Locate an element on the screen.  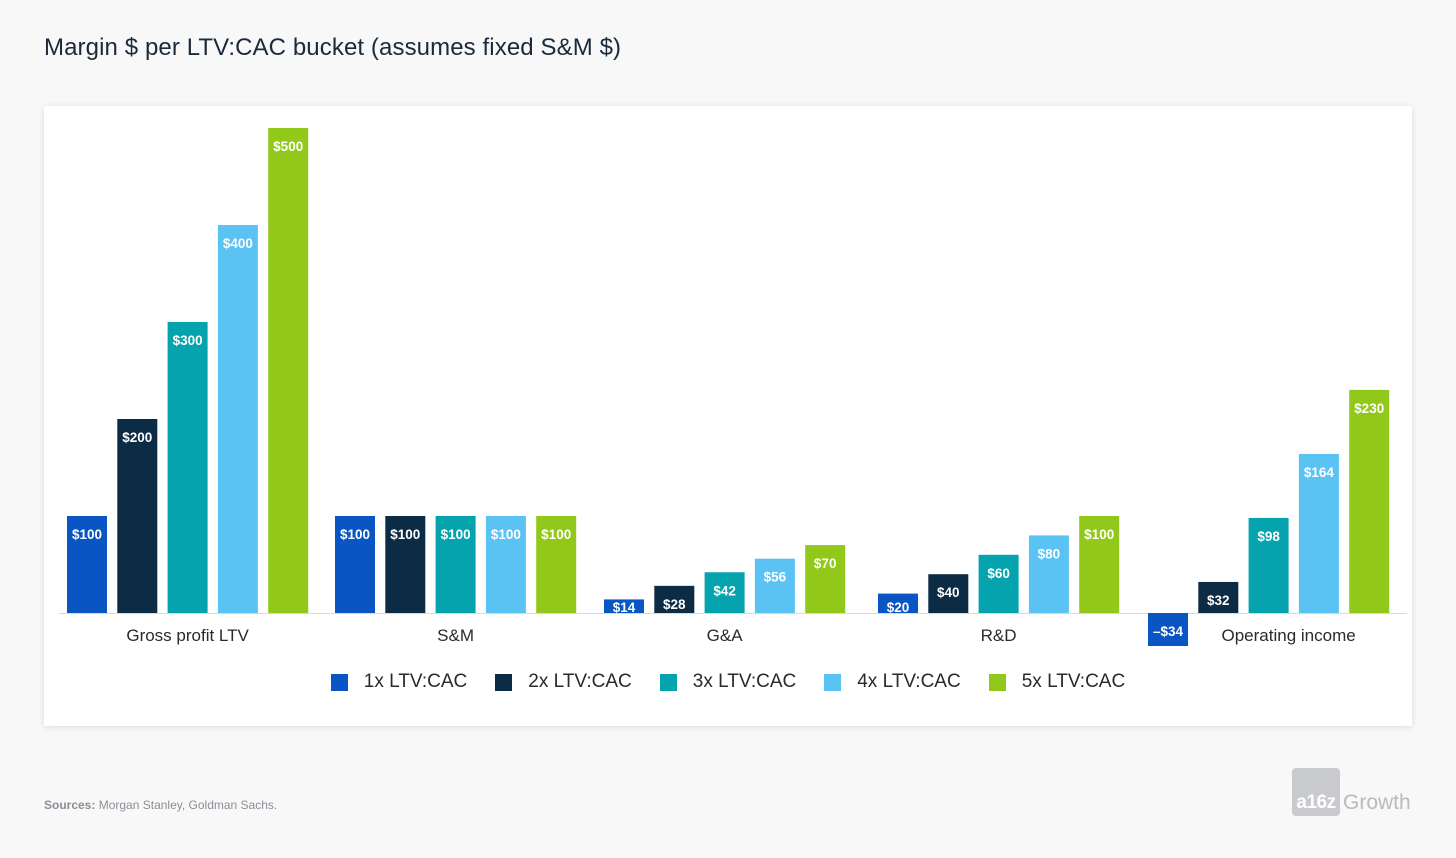
a16z-growth-logo: a16z Growth is located at coordinates (1351, 792).